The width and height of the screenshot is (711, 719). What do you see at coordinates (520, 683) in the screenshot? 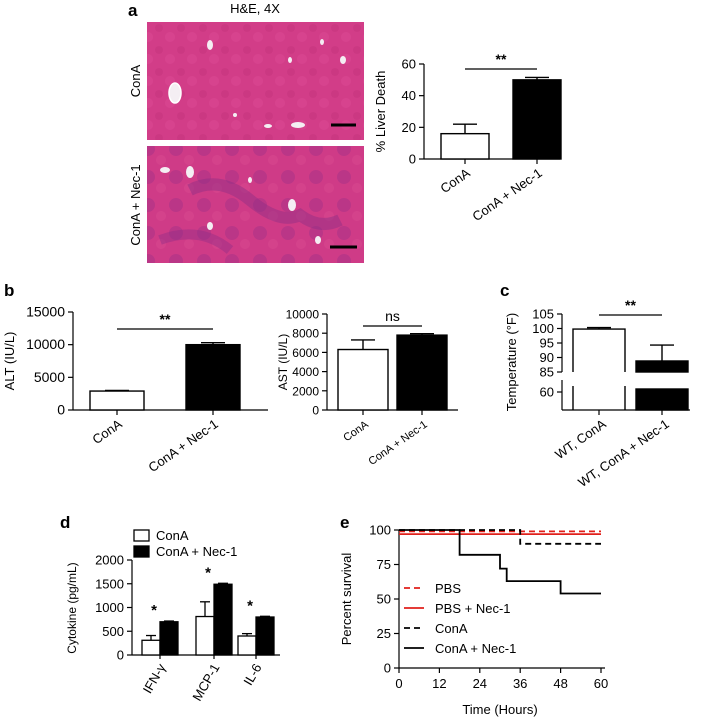
I see `x-tick-label: 36` at bounding box center [520, 683].